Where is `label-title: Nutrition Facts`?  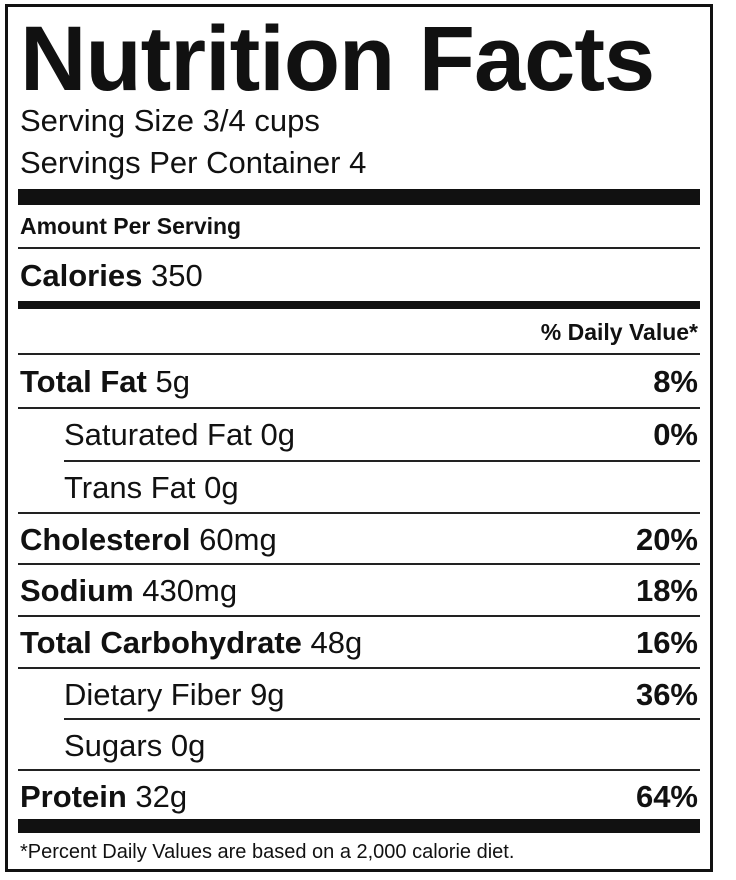 label-title: Nutrition Facts is located at coordinates (337, 59).